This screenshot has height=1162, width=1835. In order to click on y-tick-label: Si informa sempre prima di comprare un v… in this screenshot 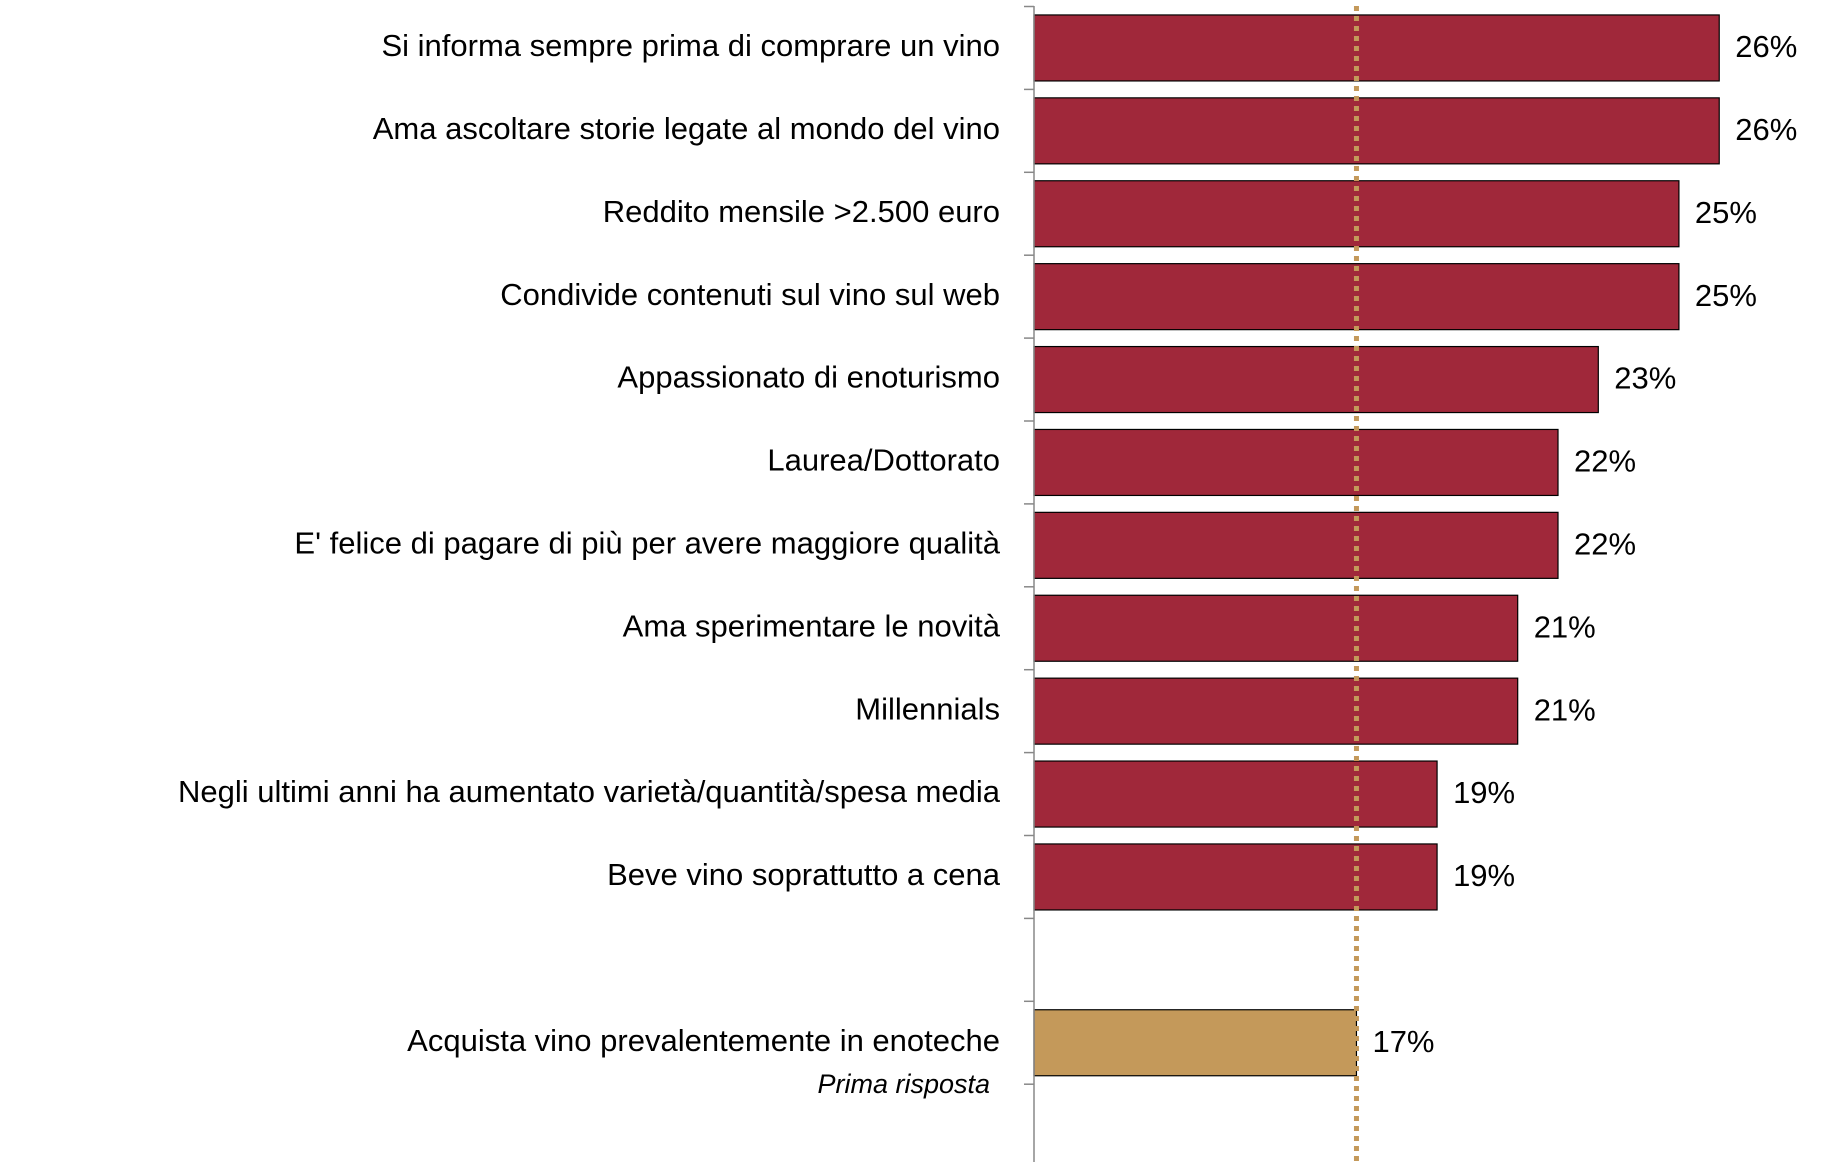, I will do `click(690, 45)`.